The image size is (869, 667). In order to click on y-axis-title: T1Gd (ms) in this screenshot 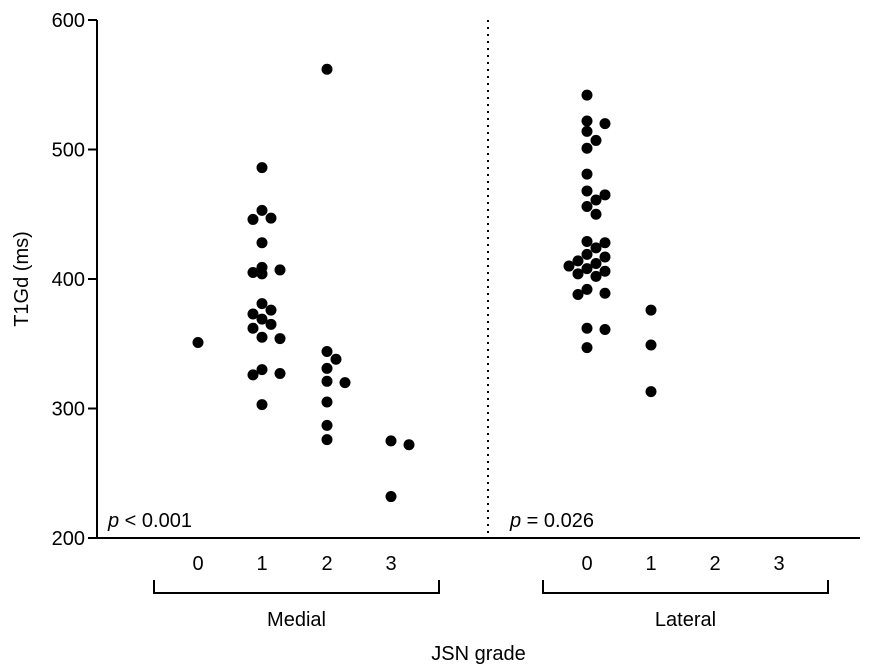, I will do `click(22, 279)`.